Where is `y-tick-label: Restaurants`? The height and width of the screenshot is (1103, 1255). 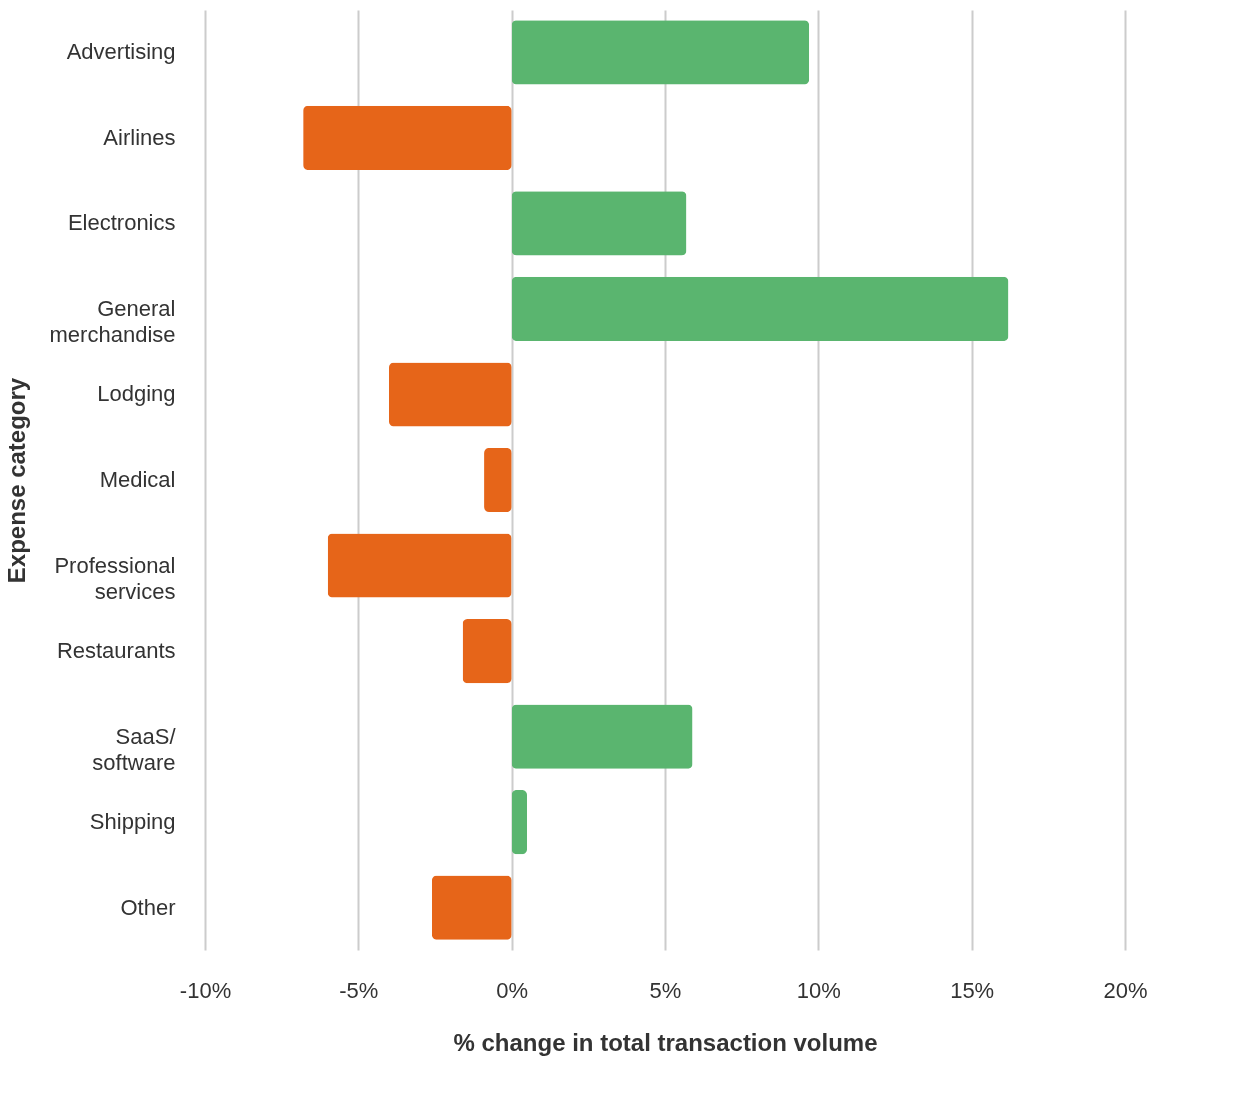 y-tick-label: Restaurants is located at coordinates (116, 651).